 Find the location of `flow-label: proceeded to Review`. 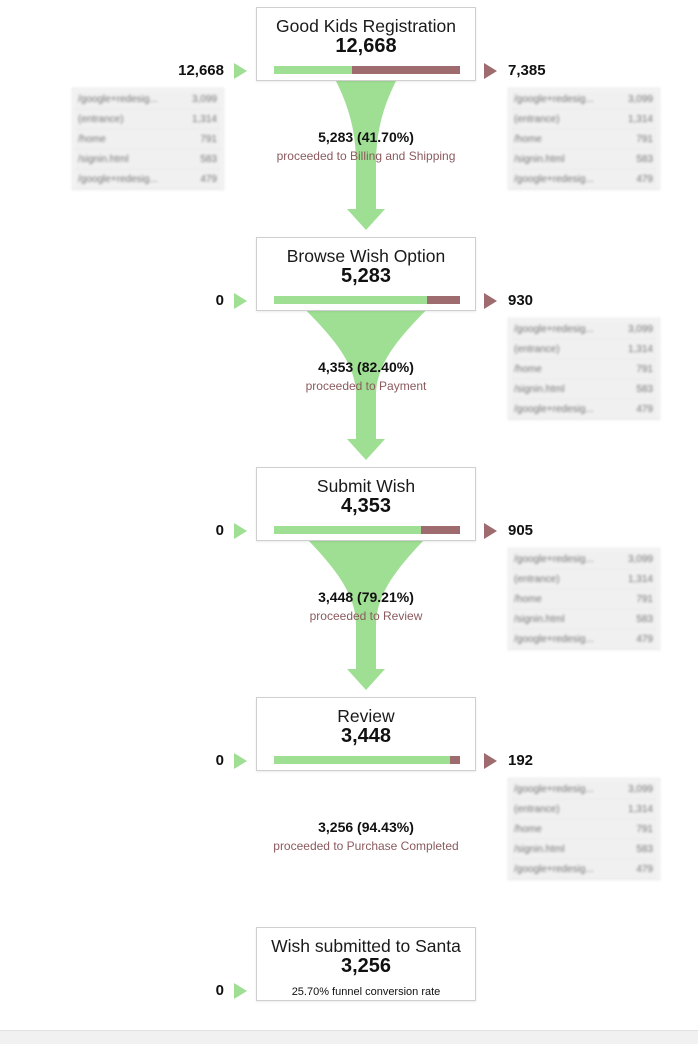

flow-label: proceeded to Review is located at coordinates (366, 616).